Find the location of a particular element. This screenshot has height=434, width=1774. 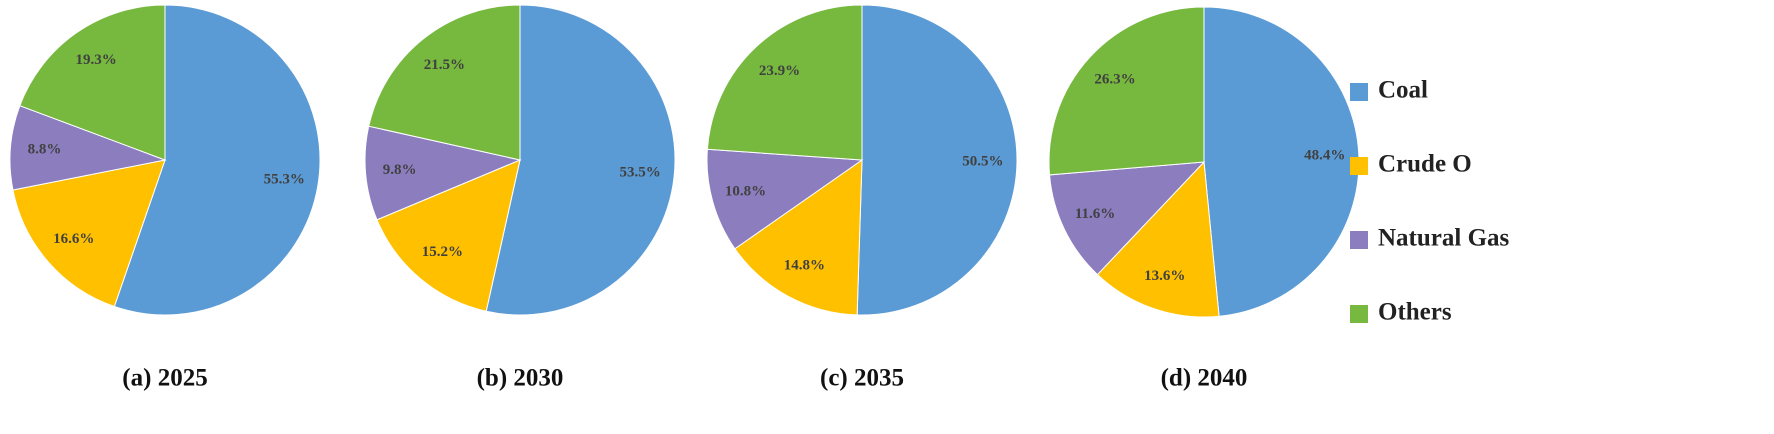

data-label: 21.5% is located at coordinates (444, 65).